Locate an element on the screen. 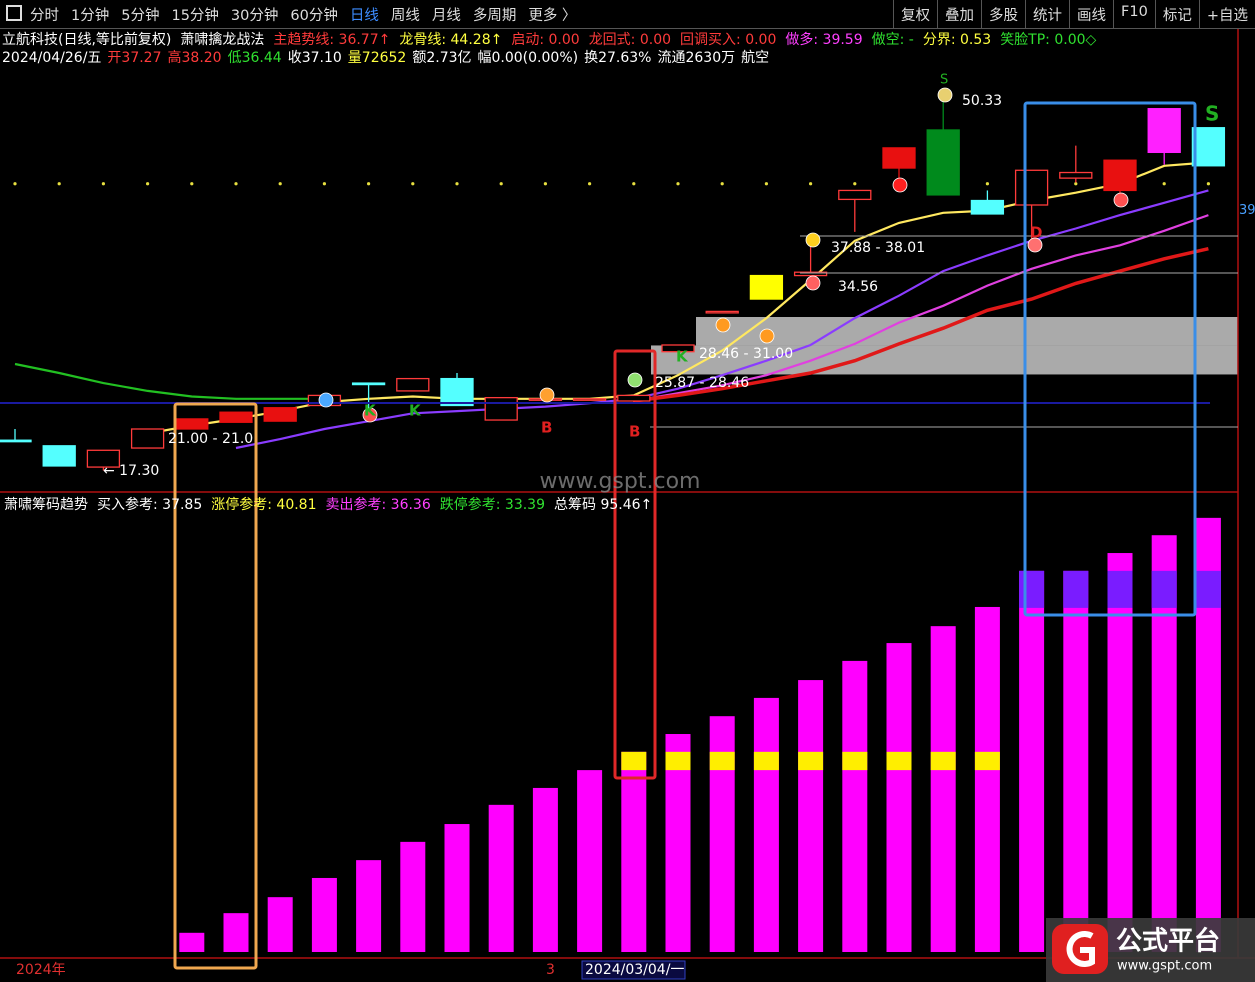 The width and height of the screenshot is (1255, 982). tool-tab: 复权 is located at coordinates (915, 14).